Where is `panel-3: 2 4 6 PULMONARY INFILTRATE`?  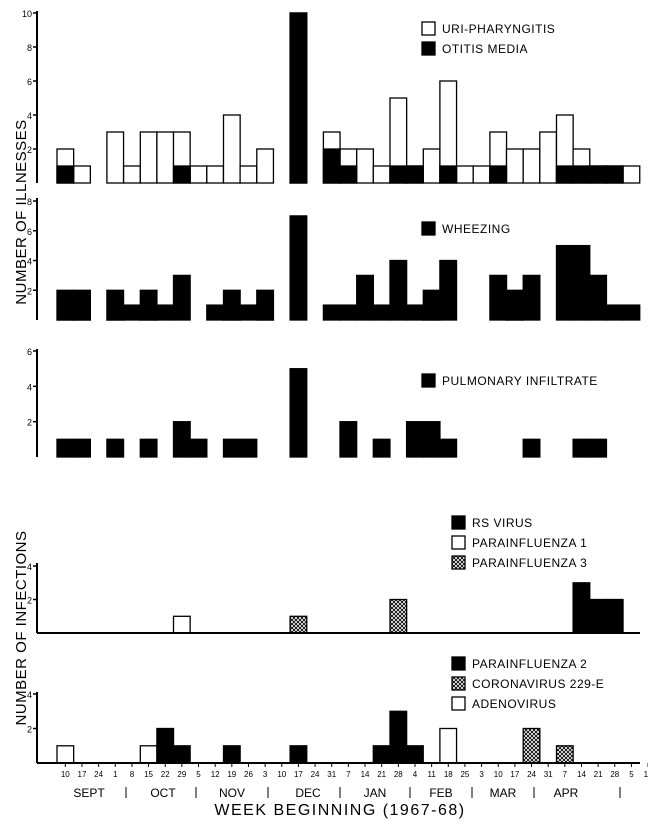 panel-3: 2 4 6 PULMONARY INFILTRATE is located at coordinates (317, 402).